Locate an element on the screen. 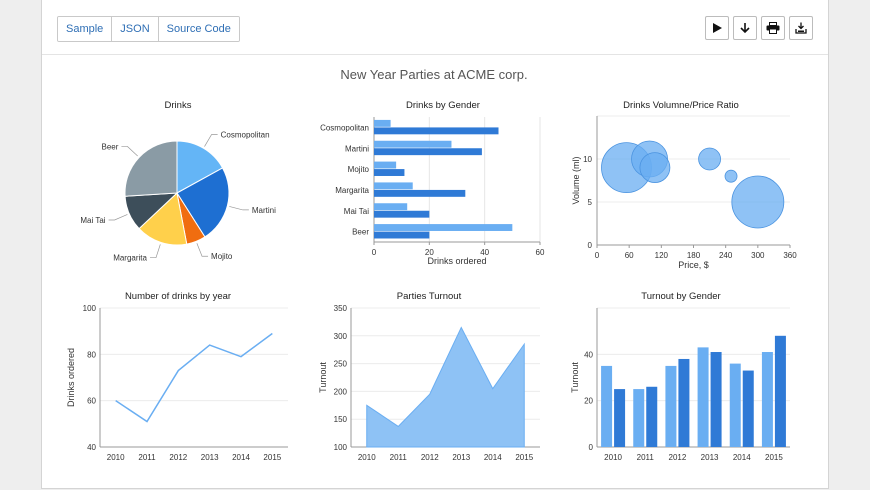 The height and width of the screenshot is (490, 870). print-button is located at coordinates (773, 28).